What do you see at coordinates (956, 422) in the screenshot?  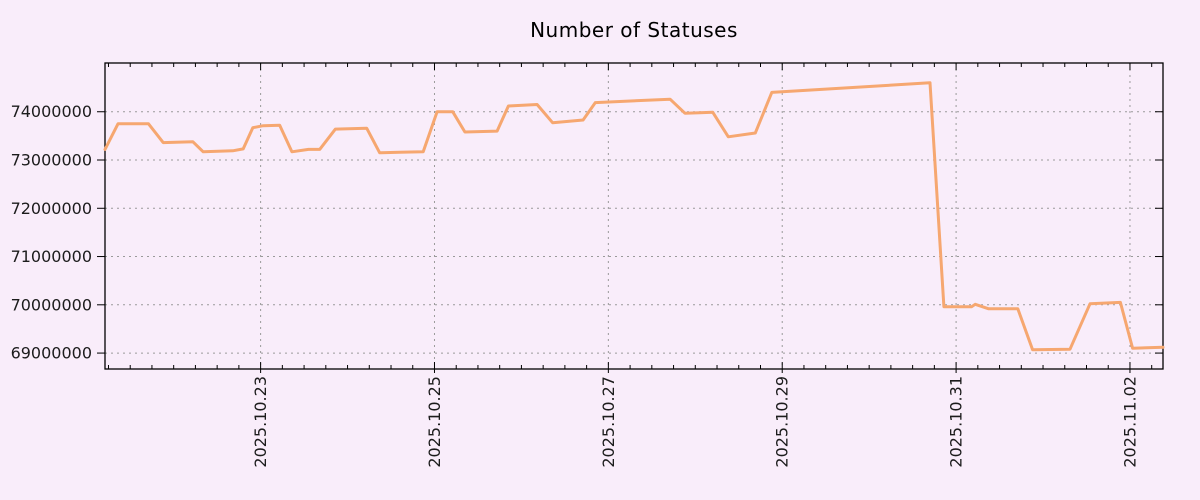 I see `x-tick-label: 2025.10.31` at bounding box center [956, 422].